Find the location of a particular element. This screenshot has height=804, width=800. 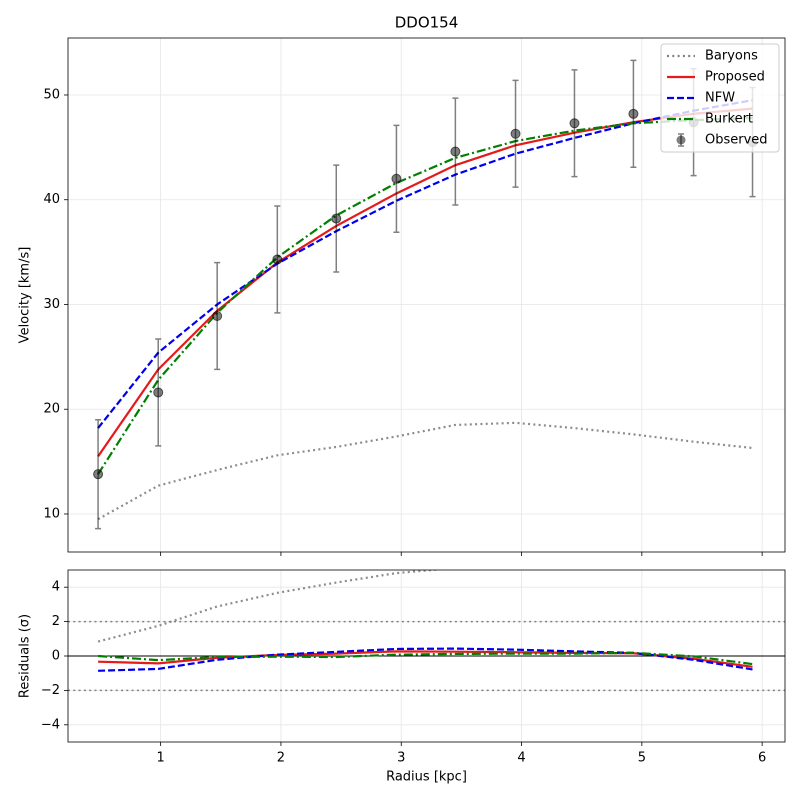

legend-label: Observed is located at coordinates (736, 140).